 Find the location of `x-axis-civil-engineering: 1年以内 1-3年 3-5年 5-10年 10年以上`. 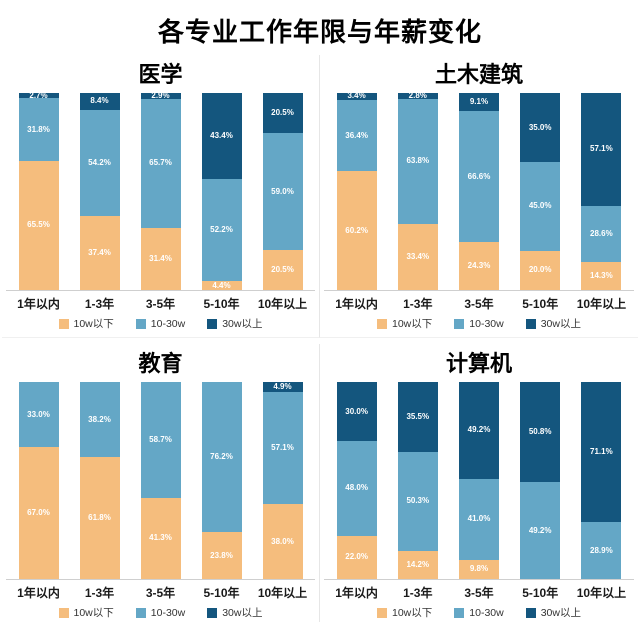

x-axis-civil-engineering: 1年以内 1-3年 3-5年 5-10年 10年以上 is located at coordinates (479, 302).